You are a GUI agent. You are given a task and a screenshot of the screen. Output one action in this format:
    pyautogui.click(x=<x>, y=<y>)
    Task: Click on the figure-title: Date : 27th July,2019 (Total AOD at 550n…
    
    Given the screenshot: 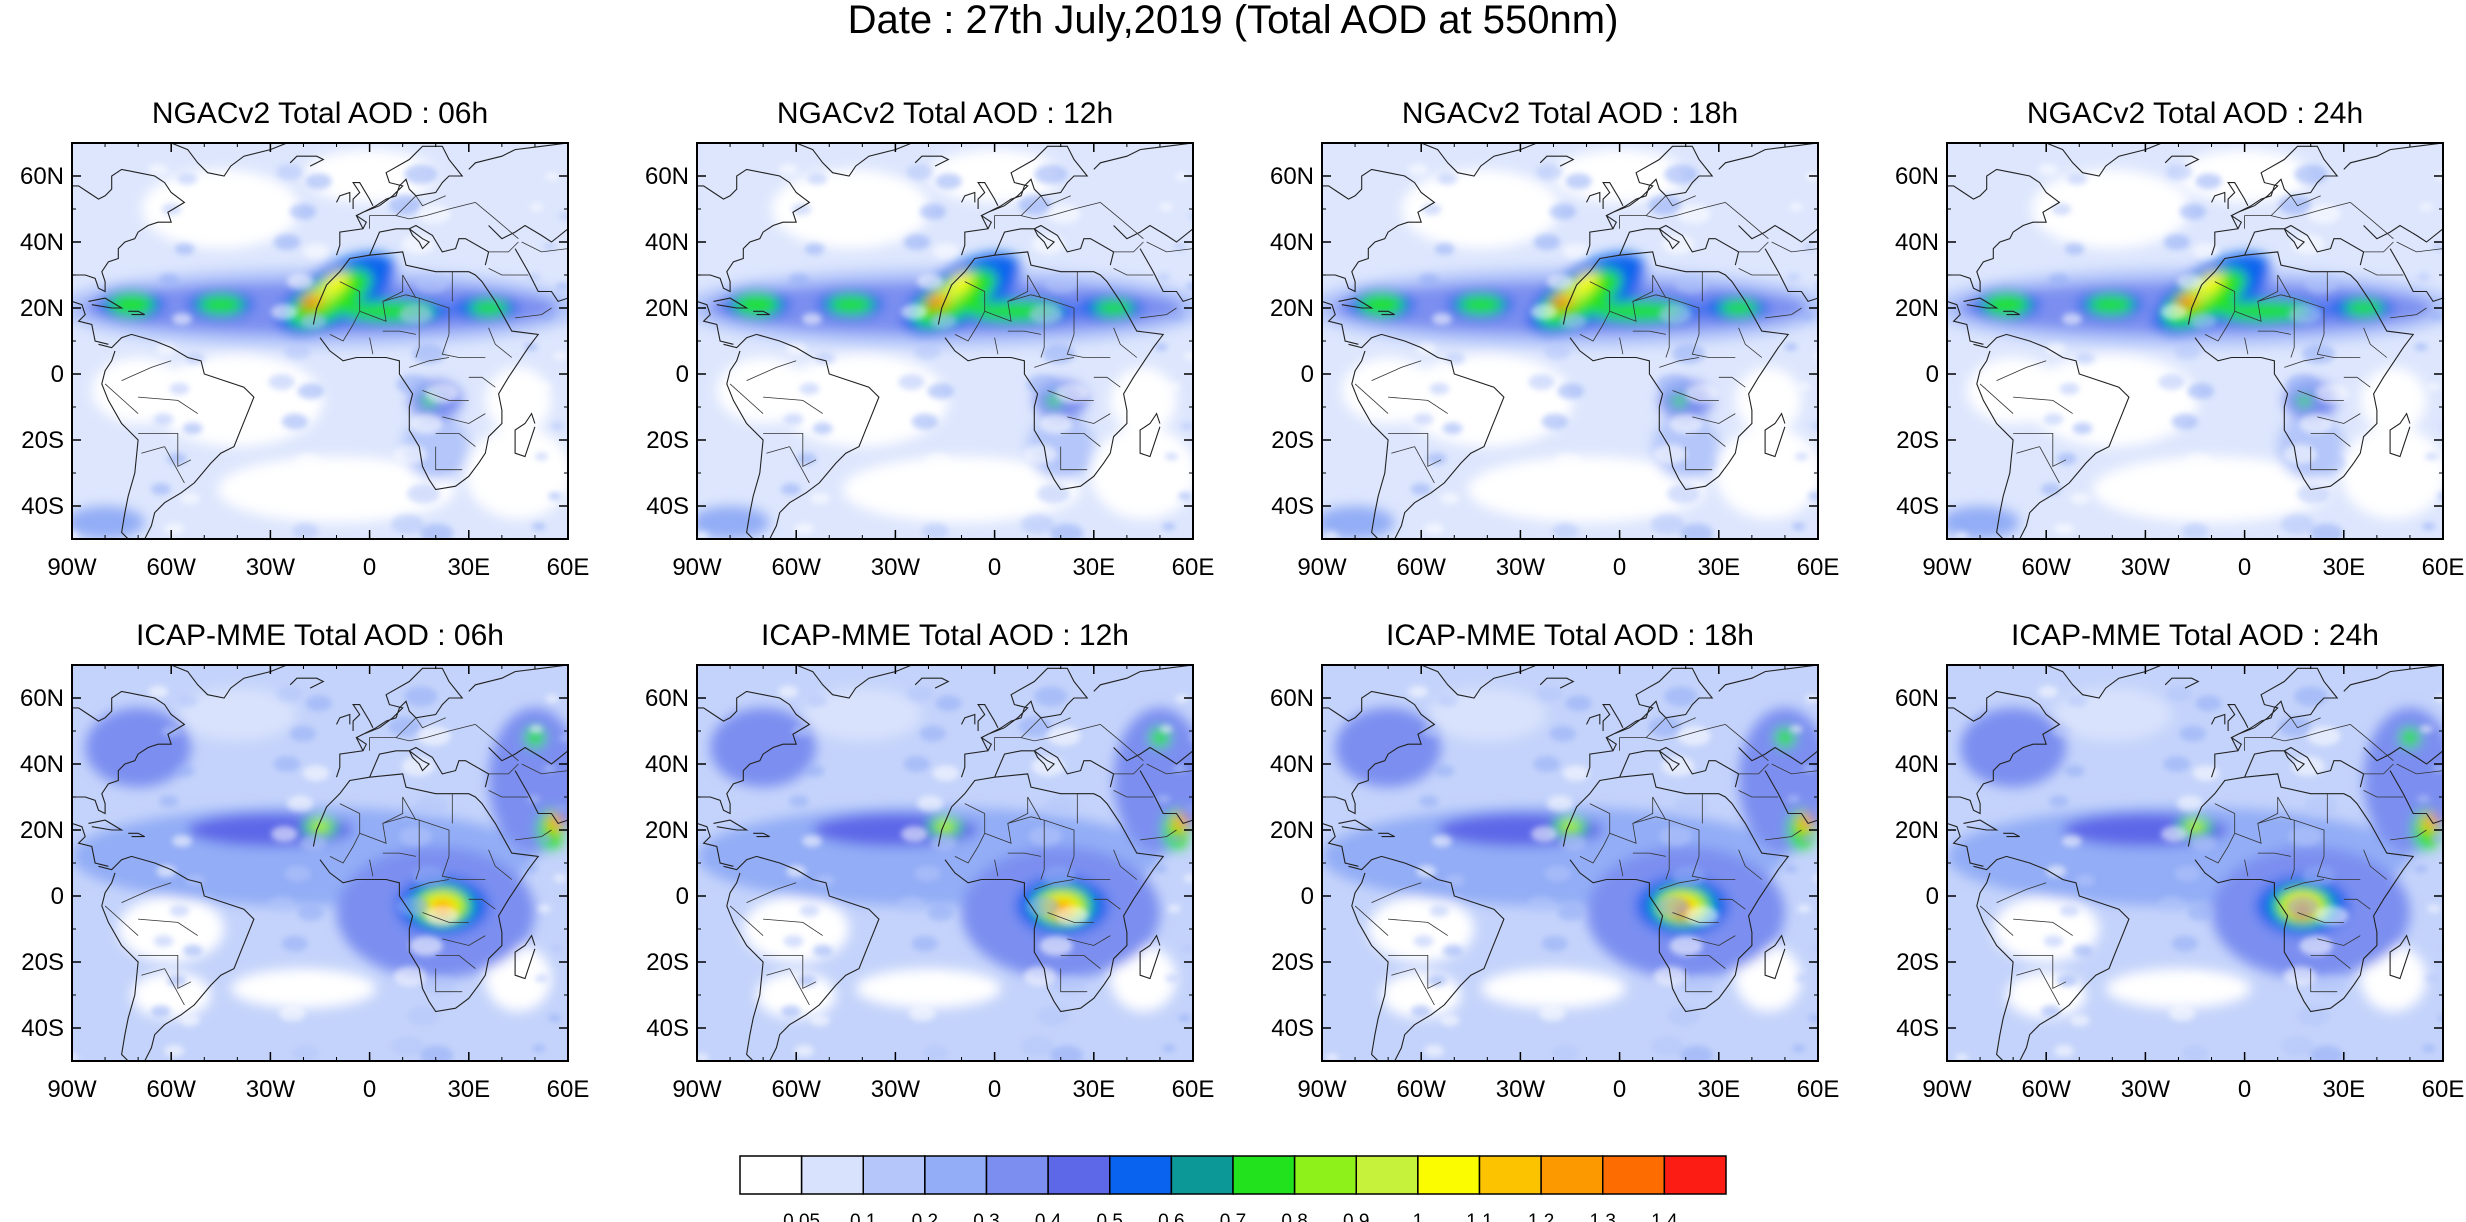 What is the action you would take?
    pyautogui.click(x=1233, y=21)
    